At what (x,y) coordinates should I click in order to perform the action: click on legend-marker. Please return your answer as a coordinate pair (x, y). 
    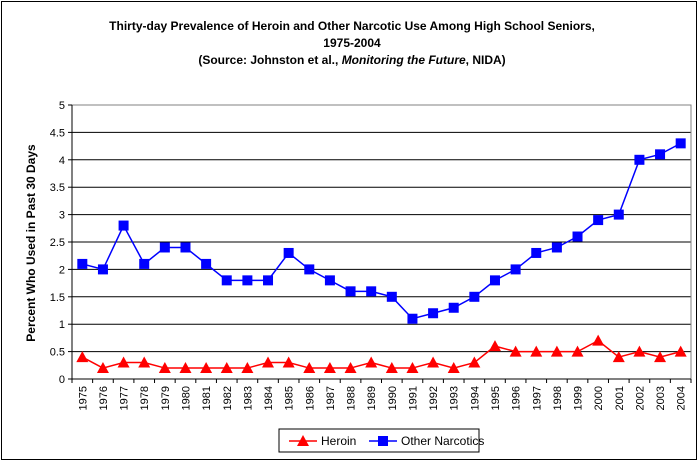
    Looking at the image, I should click on (383, 441).